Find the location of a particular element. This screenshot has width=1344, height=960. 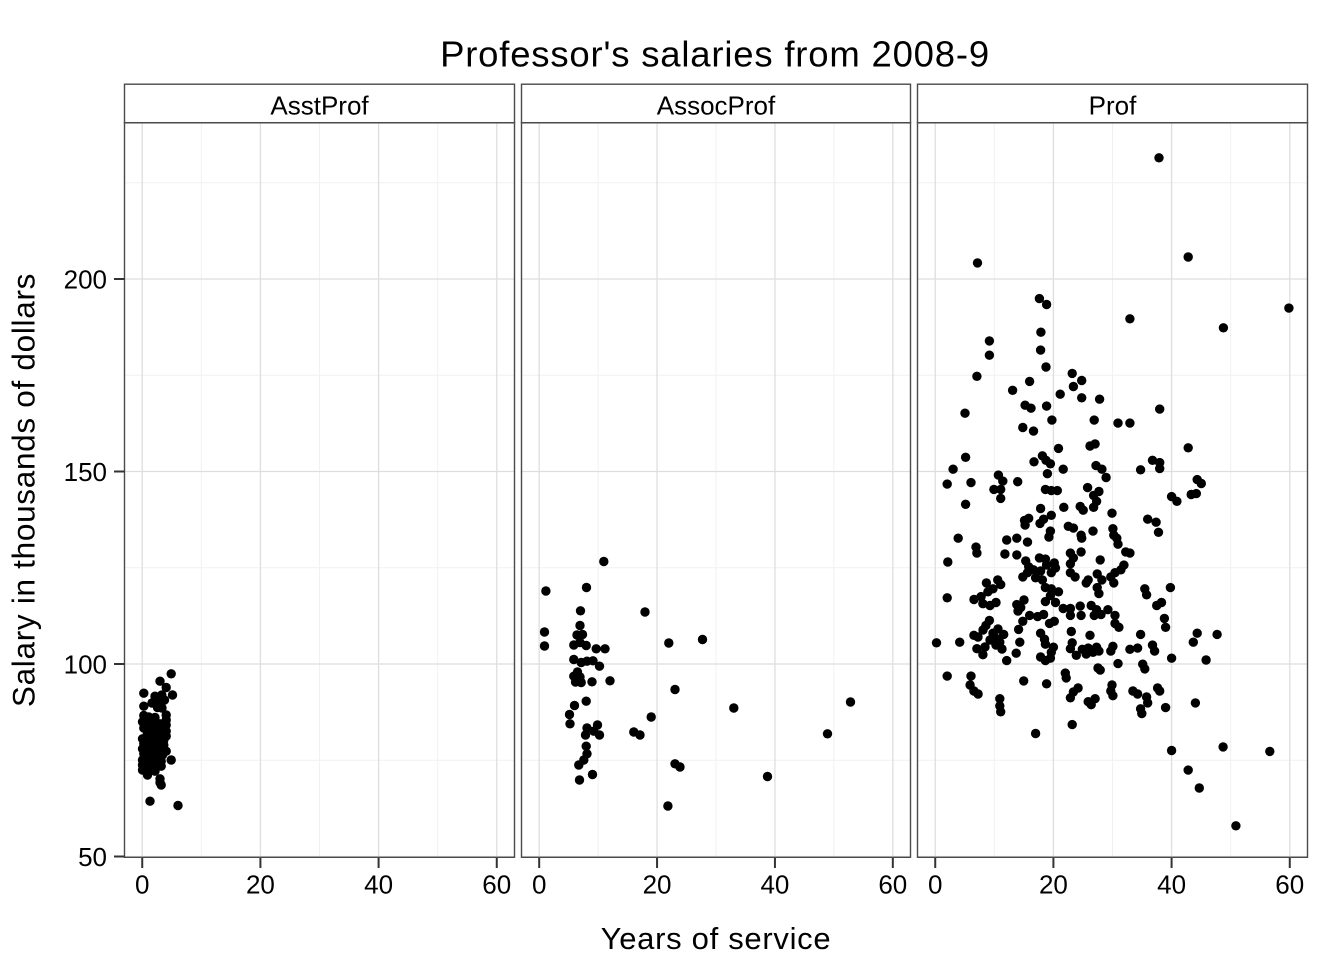

svg-text: Prof is located at coordinates (1113, 106).